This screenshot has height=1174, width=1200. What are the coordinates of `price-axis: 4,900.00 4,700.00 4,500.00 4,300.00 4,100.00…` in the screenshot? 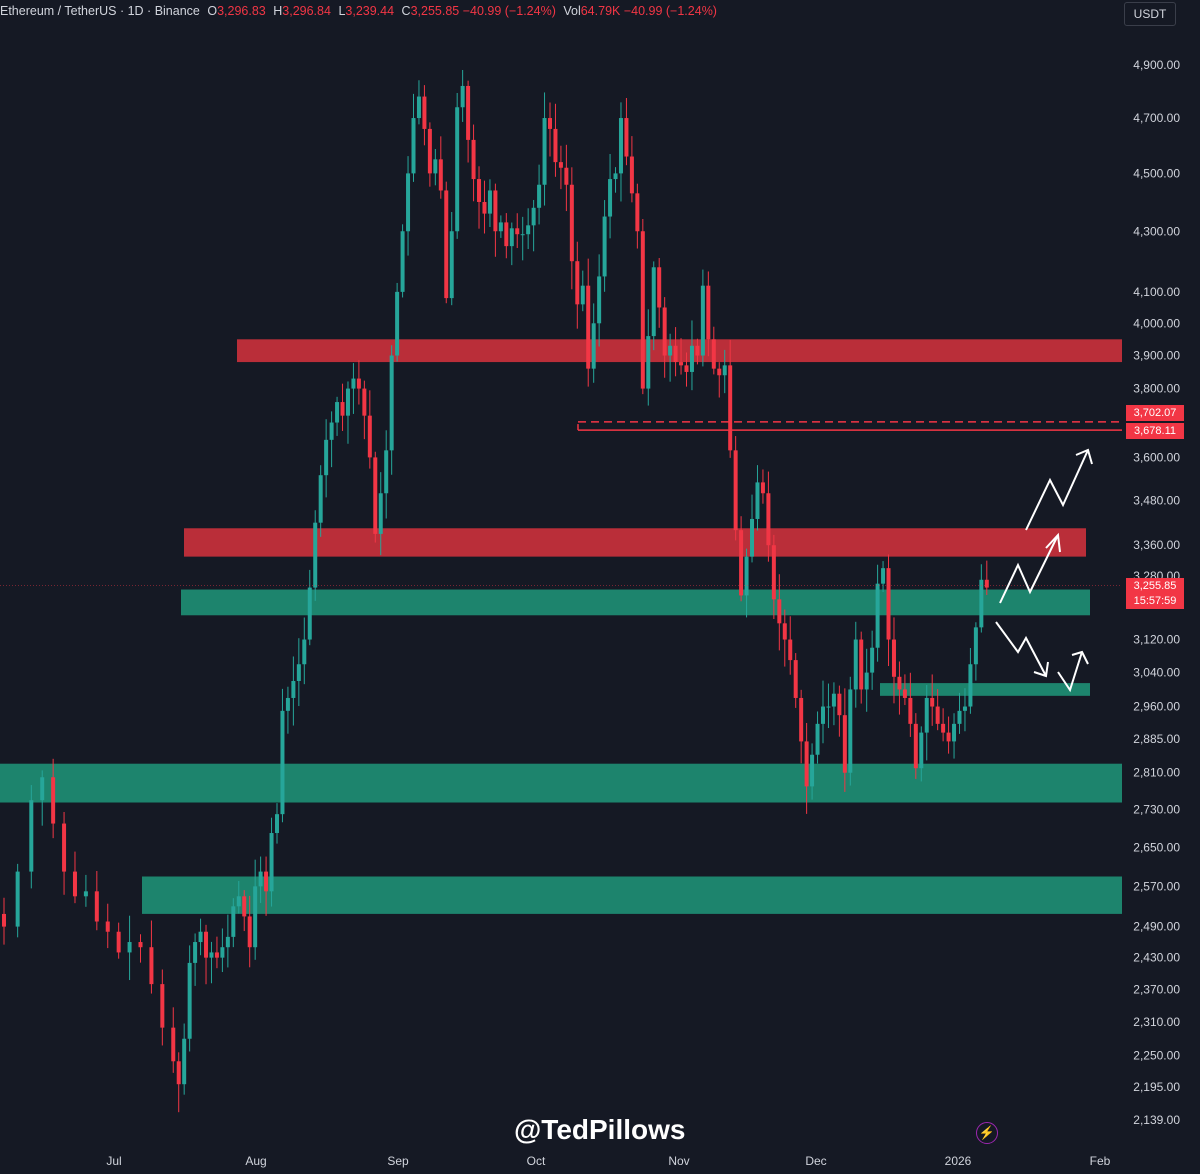 It's located at (1156, 592).